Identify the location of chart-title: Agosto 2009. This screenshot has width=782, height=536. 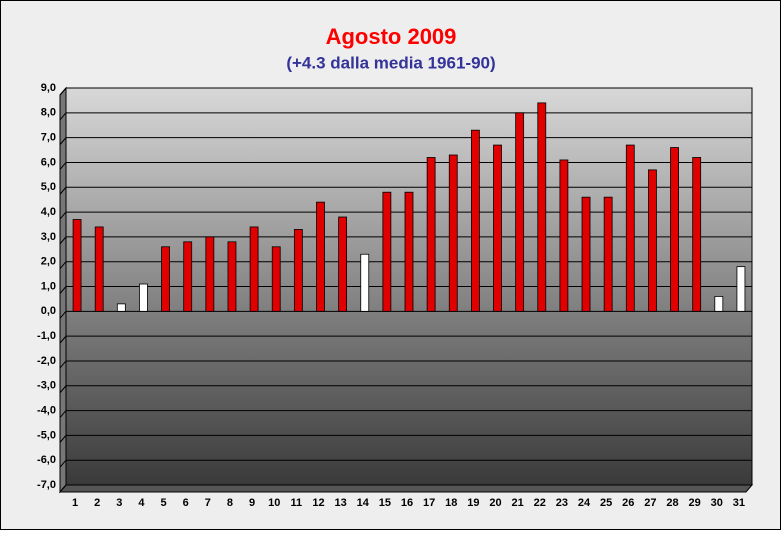
(391, 36).